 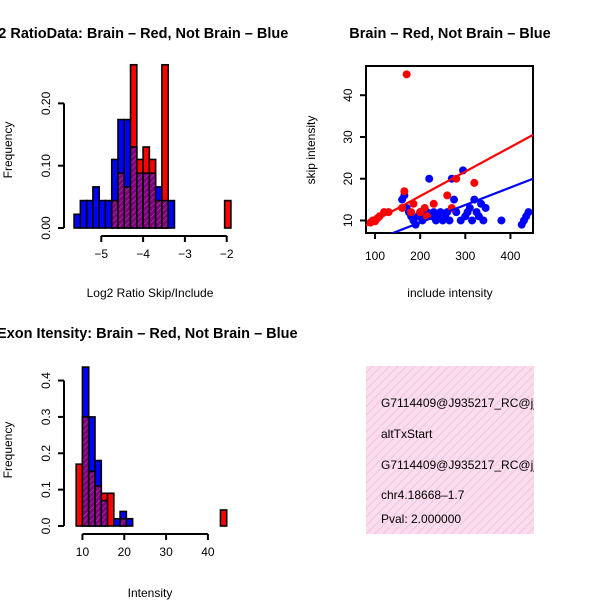 I want to click on y-tick-label: 30, so click(x=348, y=137).